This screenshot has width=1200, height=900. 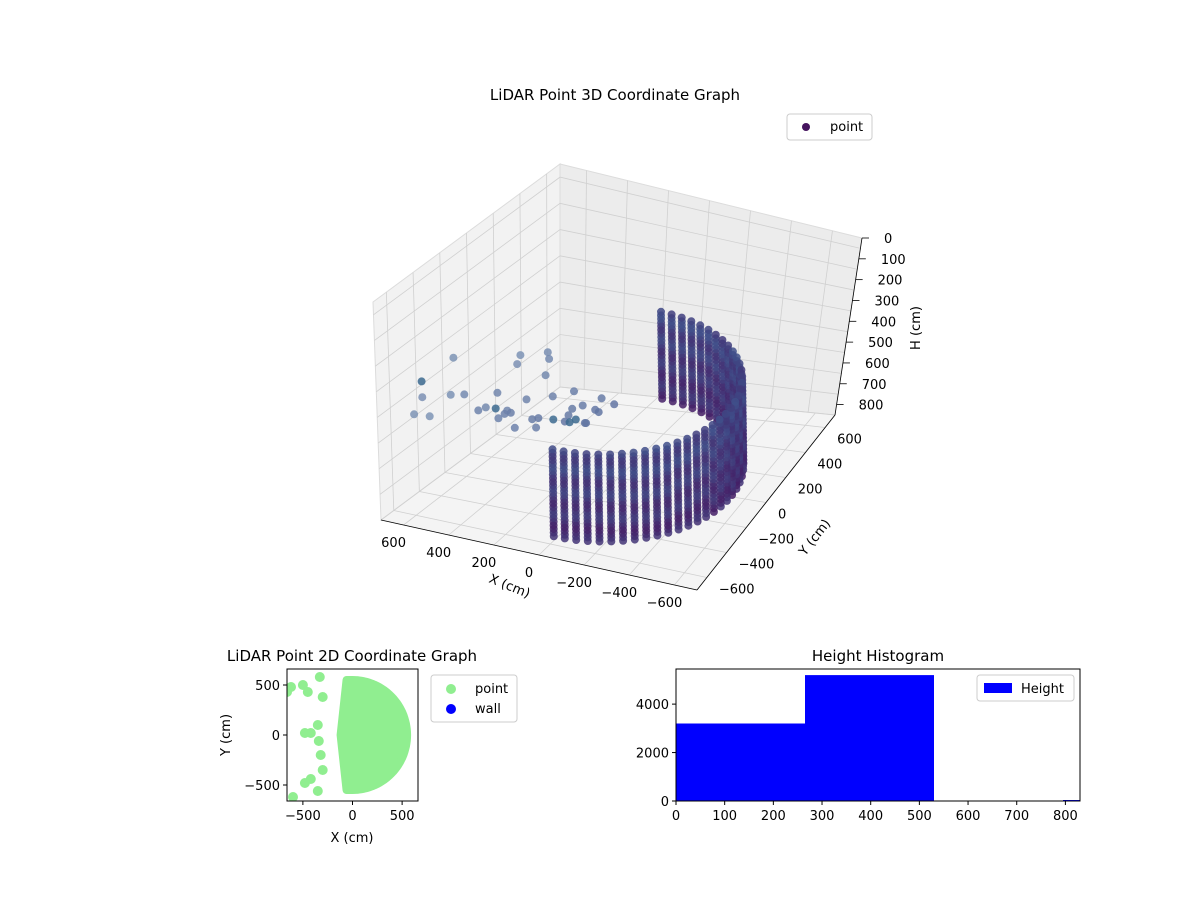 What do you see at coordinates (474, 698) in the screenshot?
I see `legend-2d: point wall` at bounding box center [474, 698].